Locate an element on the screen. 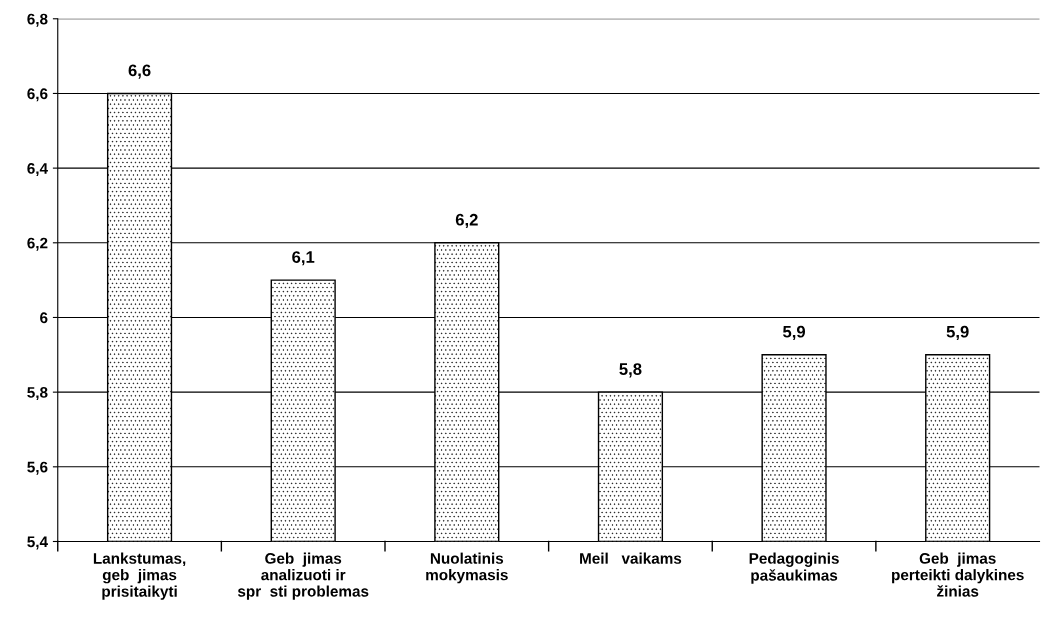 This screenshot has height=626, width=1050. x-tick-label: Nuolatinis mokymasis is located at coordinates (467, 568).